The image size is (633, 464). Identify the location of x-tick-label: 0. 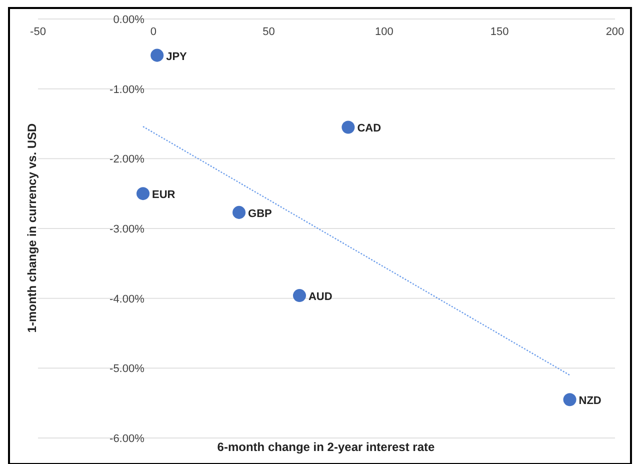
(153, 32).